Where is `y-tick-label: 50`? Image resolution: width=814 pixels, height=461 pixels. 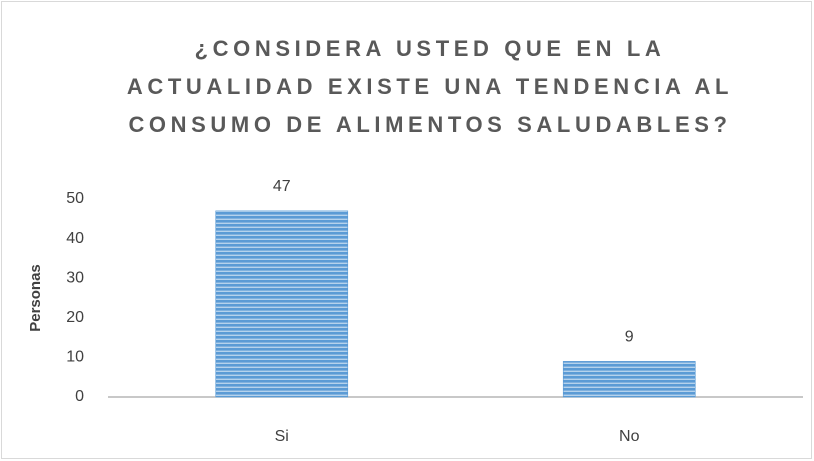 y-tick-label: 50 is located at coordinates (75, 198).